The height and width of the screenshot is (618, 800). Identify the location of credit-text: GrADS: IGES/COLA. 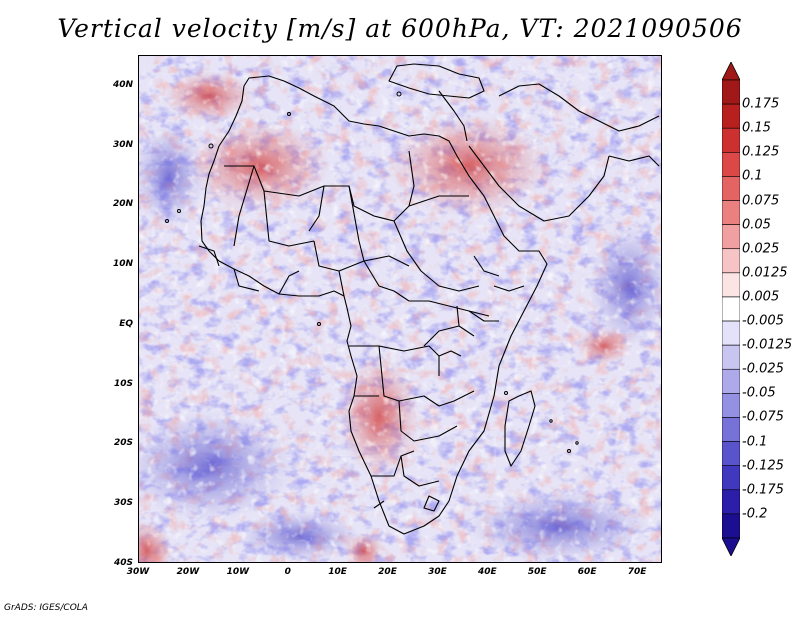
(46, 608).